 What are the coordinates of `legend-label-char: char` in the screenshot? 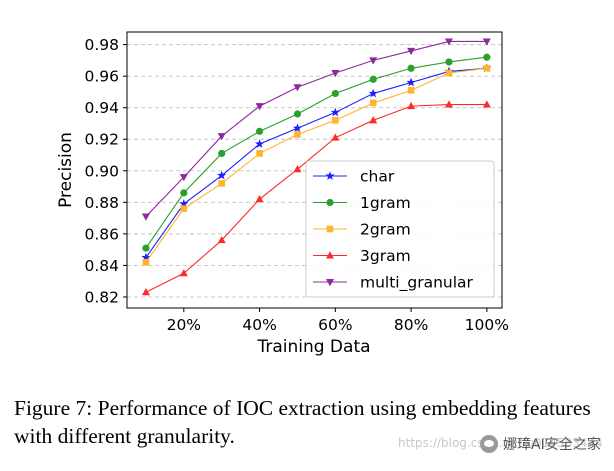 It's located at (377, 177).